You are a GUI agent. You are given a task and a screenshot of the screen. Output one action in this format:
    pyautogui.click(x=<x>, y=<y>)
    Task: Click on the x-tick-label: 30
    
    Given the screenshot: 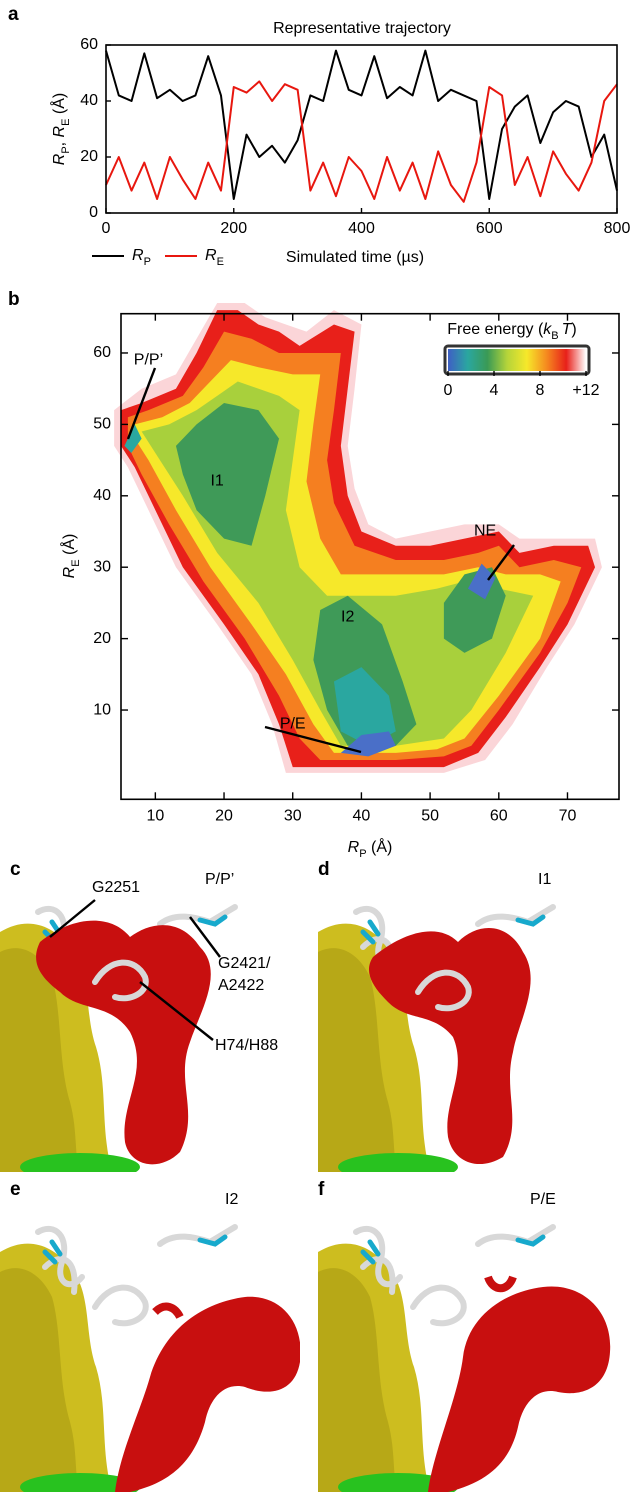 What is the action you would take?
    pyautogui.click(x=293, y=816)
    